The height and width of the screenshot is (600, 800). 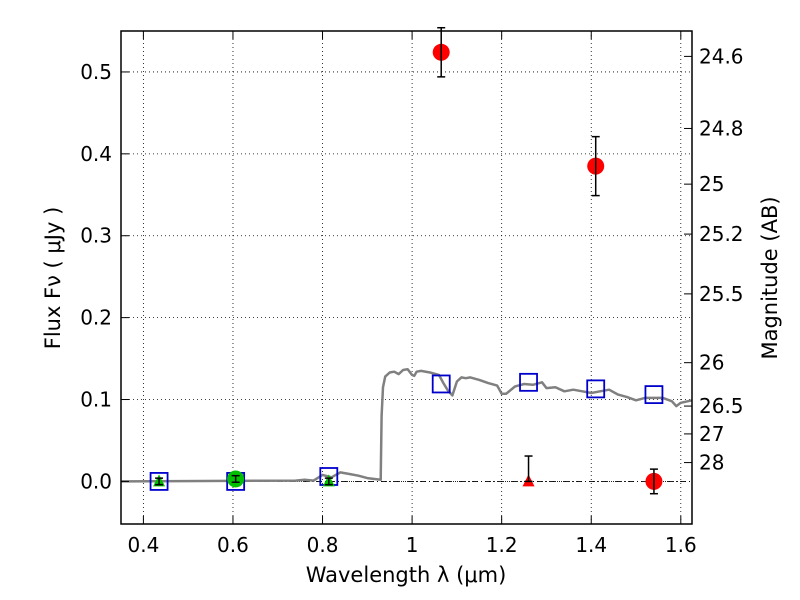 I want to click on right-tick-label: 26.5, so click(x=721, y=406).